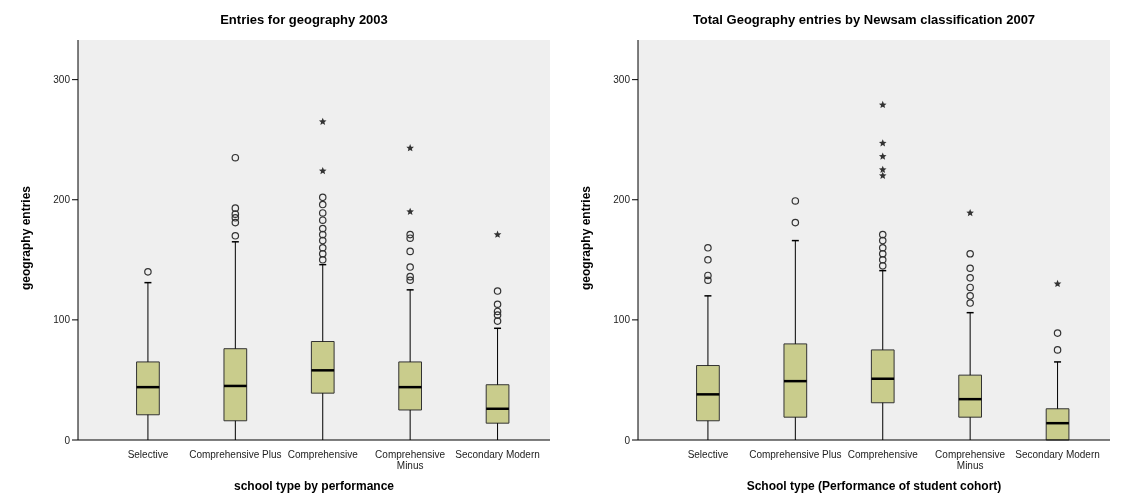  Describe the element at coordinates (304, 20) in the screenshot. I see `chart-title: Entries for geography 2003` at that location.